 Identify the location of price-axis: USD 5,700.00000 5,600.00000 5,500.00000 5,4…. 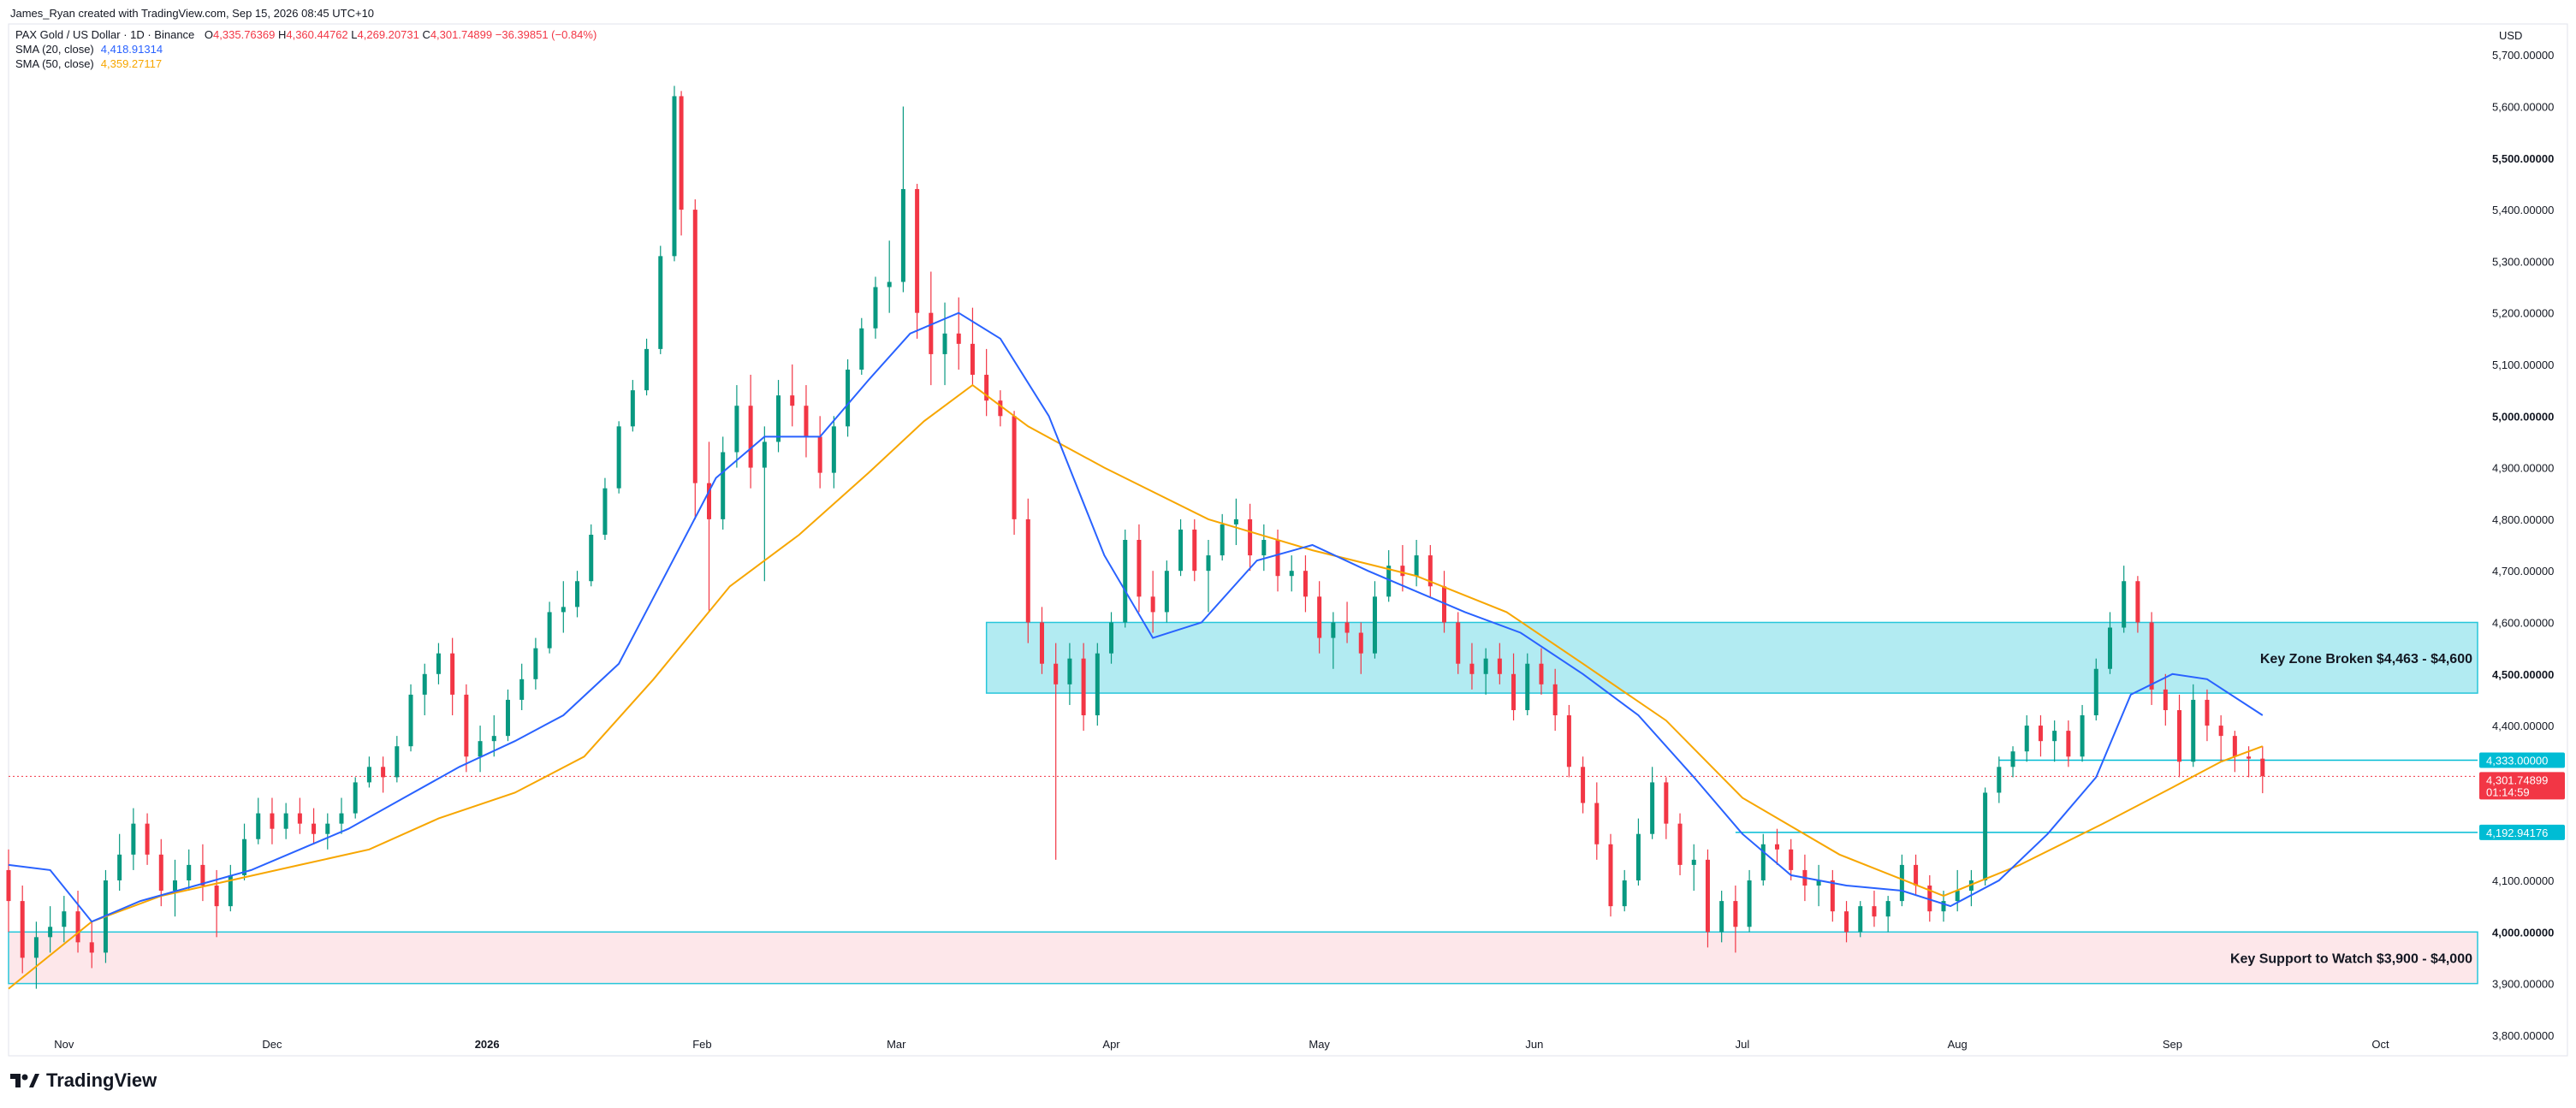
(2523, 535).